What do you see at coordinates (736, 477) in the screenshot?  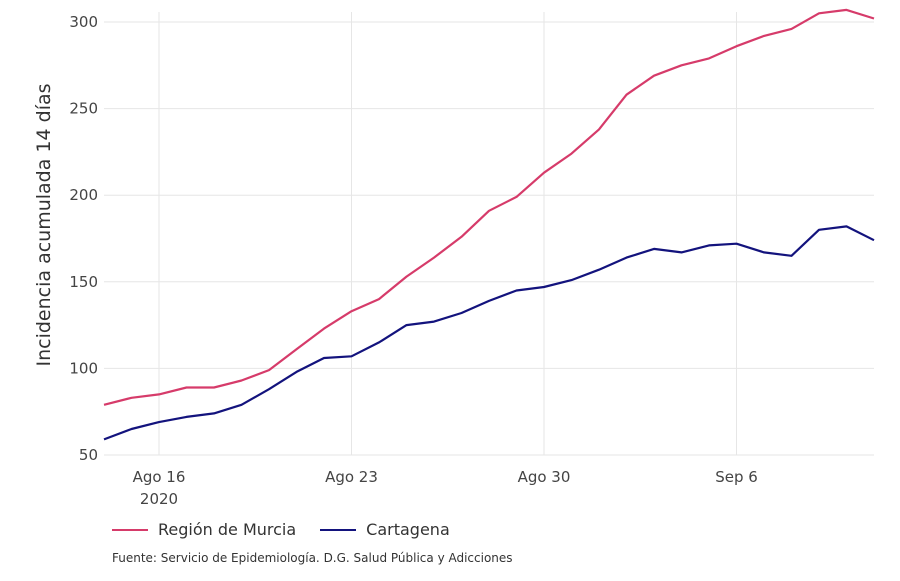 I see `x-tick-label: Sep 6` at bounding box center [736, 477].